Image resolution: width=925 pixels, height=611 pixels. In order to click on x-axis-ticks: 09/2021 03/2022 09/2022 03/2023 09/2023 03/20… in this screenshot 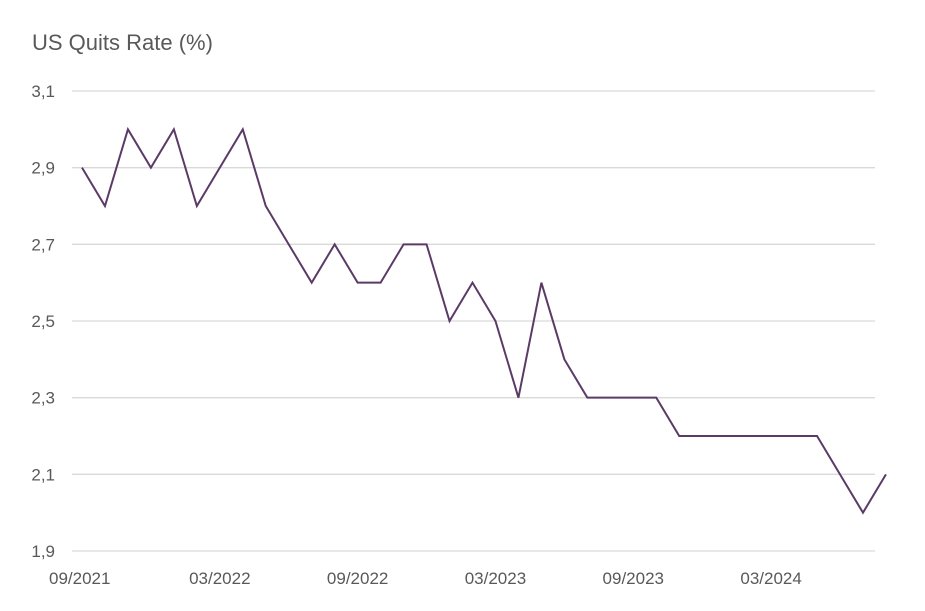, I will do `click(425, 578)`.